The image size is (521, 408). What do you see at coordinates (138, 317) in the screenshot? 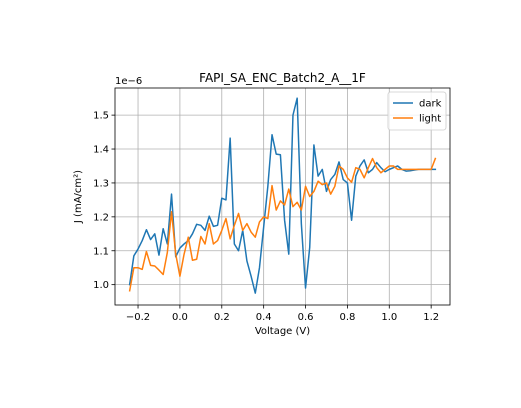
I see `x-tick-label: −0.2` at bounding box center [138, 317].